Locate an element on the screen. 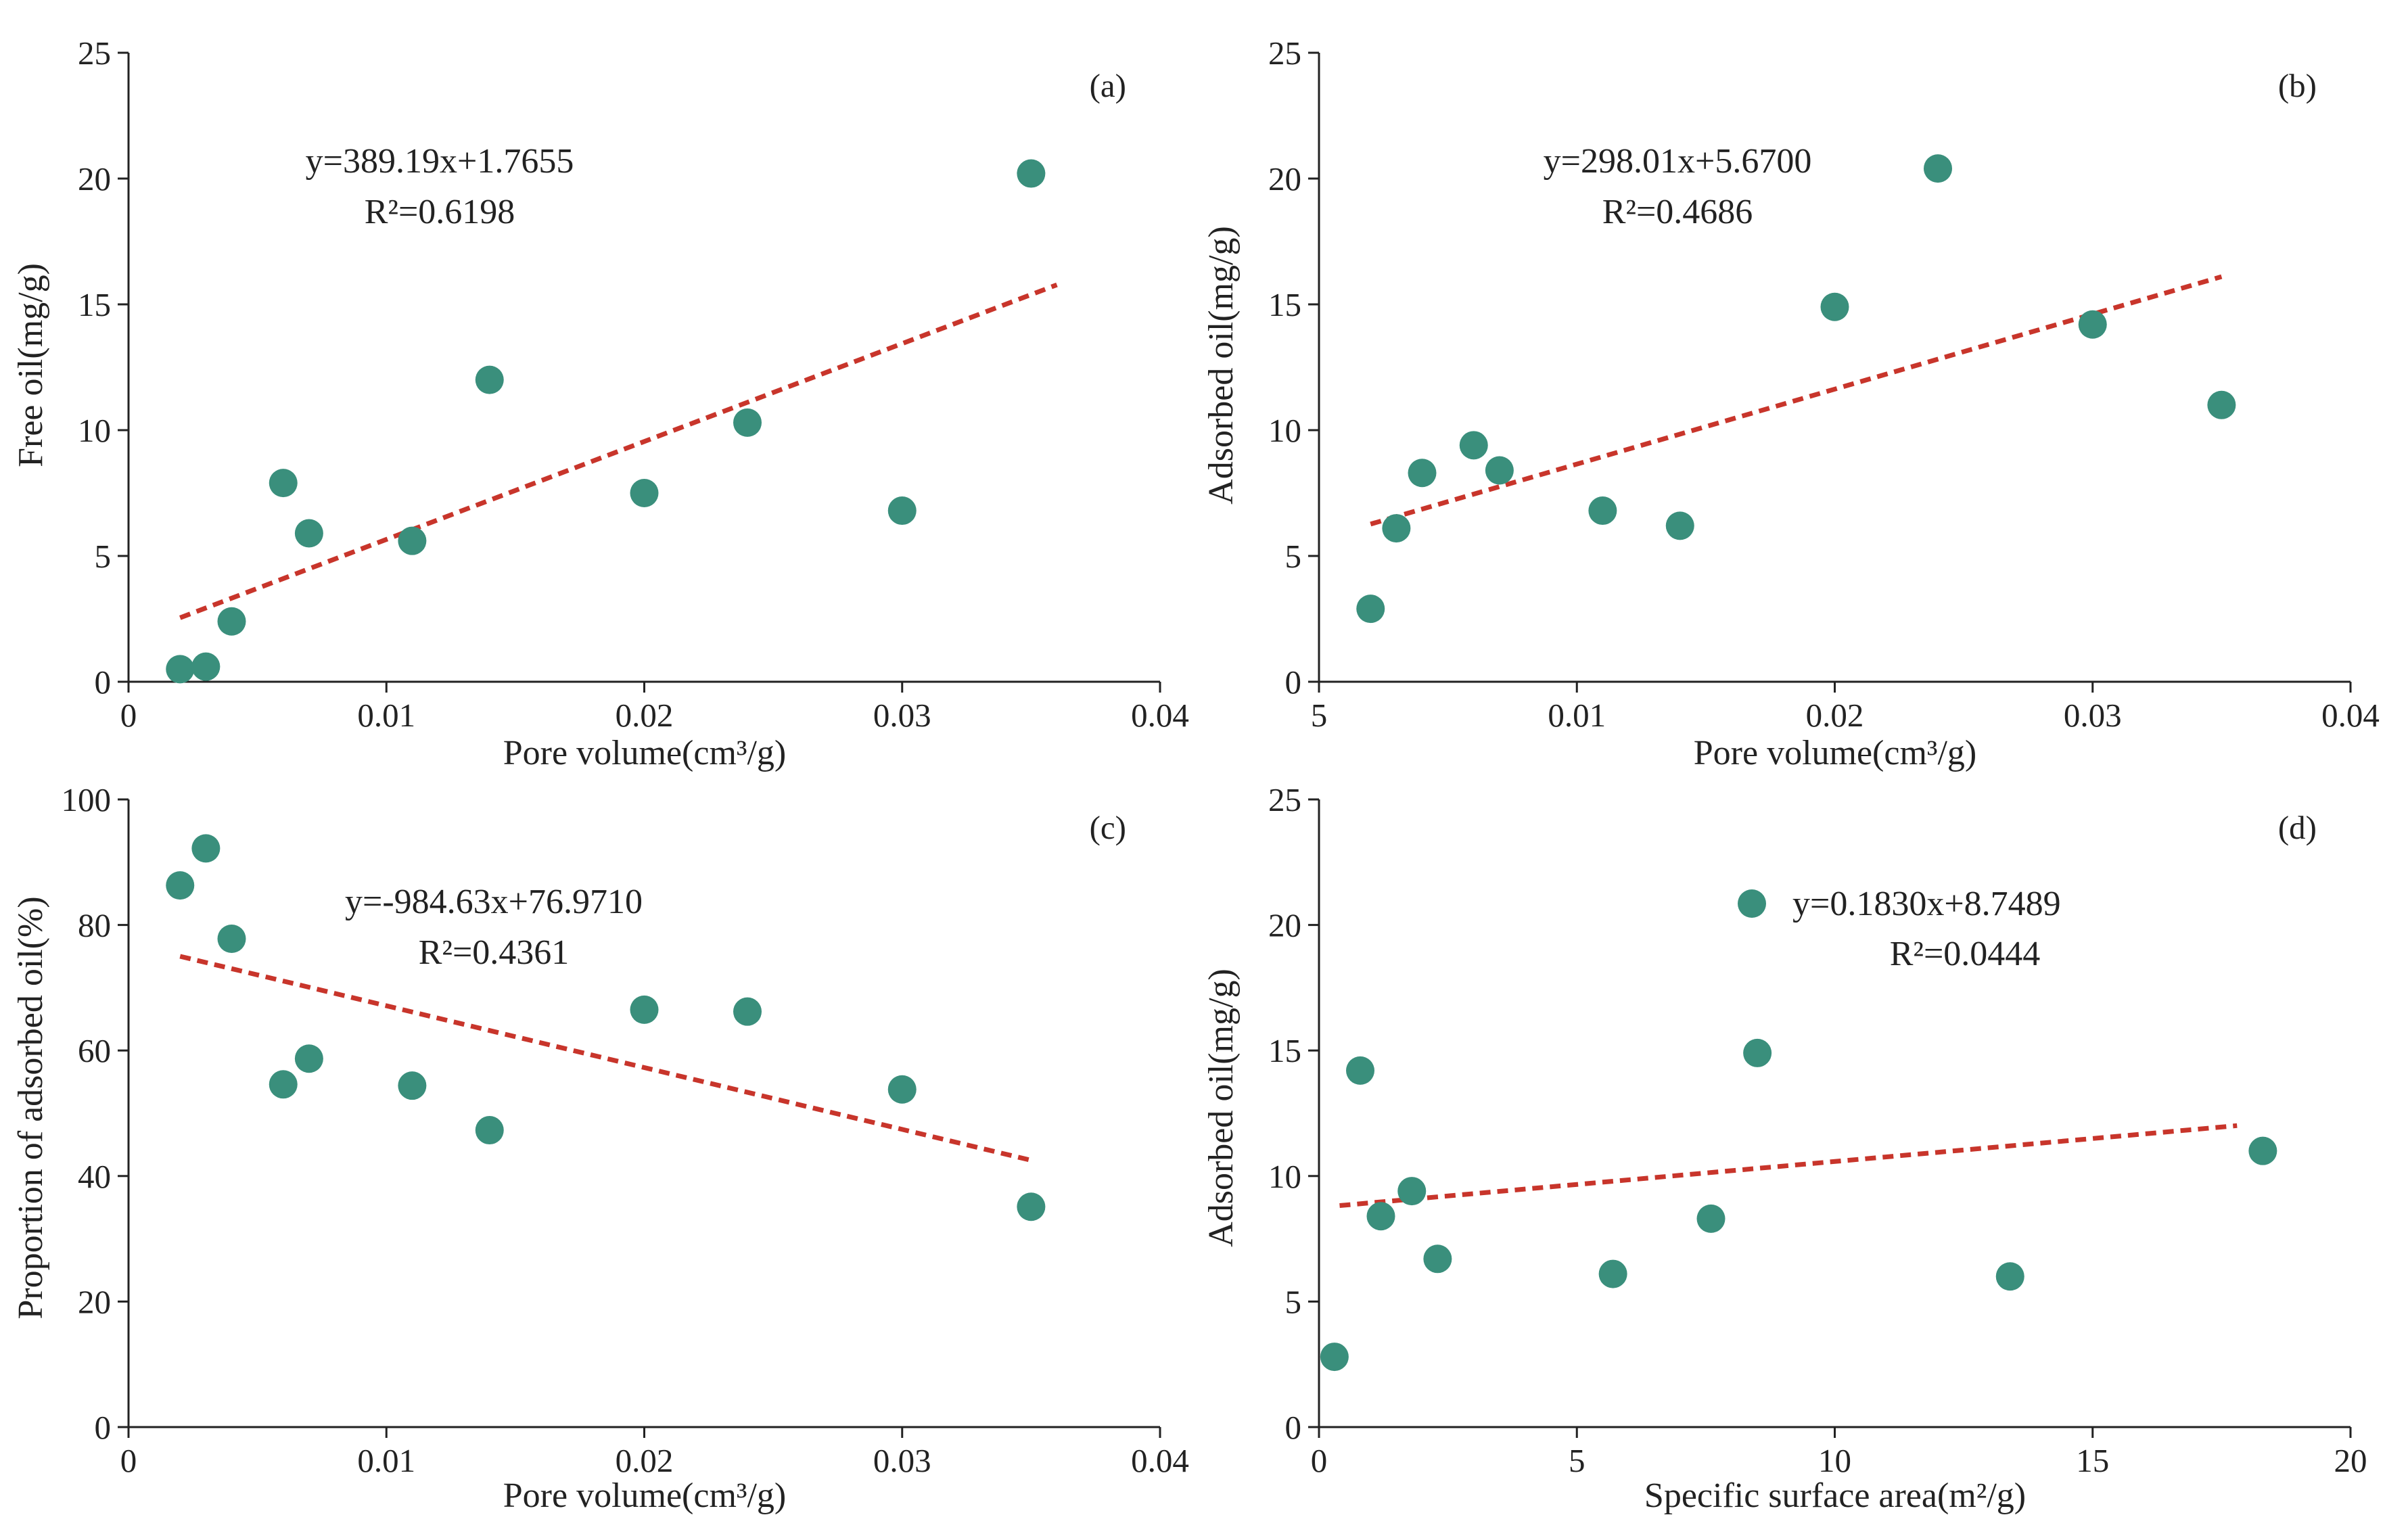 This screenshot has height=1515, width=2408. y-axis-title: Proportion of adsorbed oil(%) is located at coordinates (30, 1107).